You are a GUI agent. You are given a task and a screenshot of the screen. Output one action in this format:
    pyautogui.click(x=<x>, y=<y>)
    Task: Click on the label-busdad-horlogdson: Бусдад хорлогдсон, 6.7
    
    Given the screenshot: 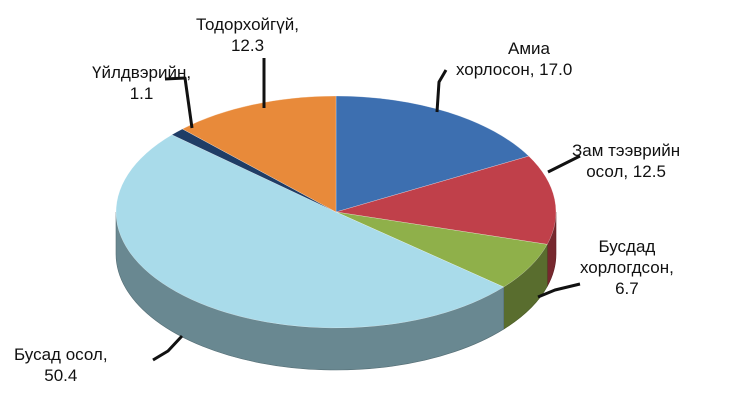 What is the action you would take?
    pyautogui.click(x=627, y=267)
    